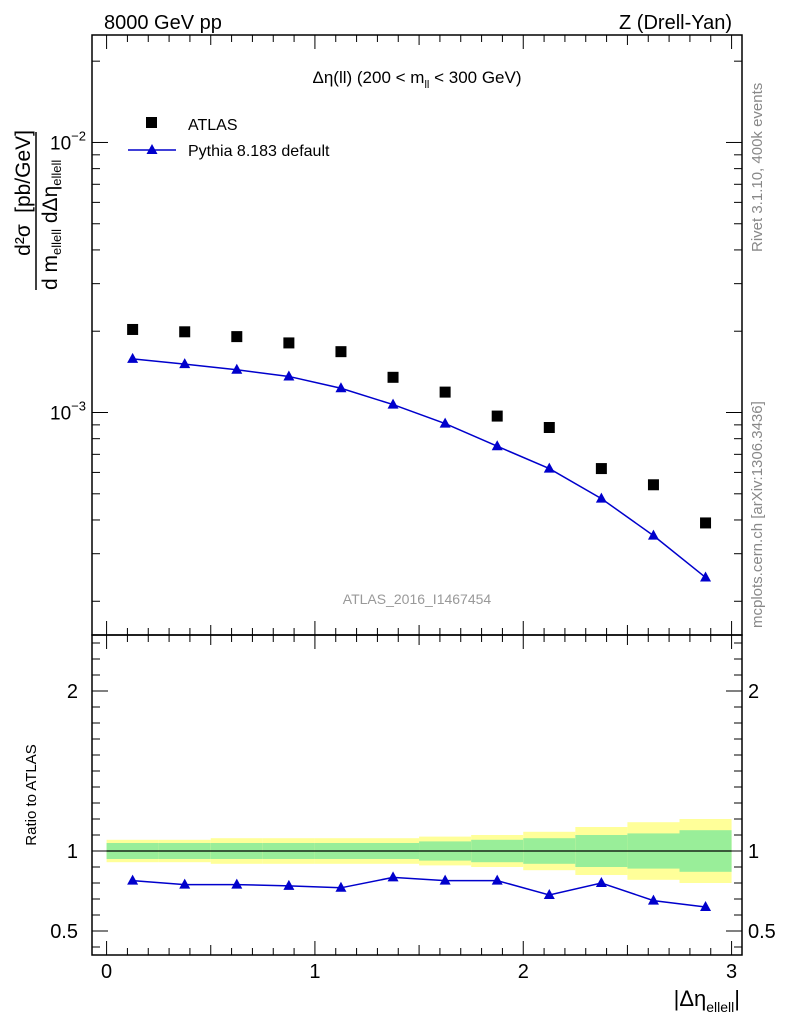 This screenshot has width=786, height=1024. What do you see at coordinates (213, 125) in the screenshot?
I see `legend-label-atlas: ATLAS` at bounding box center [213, 125].